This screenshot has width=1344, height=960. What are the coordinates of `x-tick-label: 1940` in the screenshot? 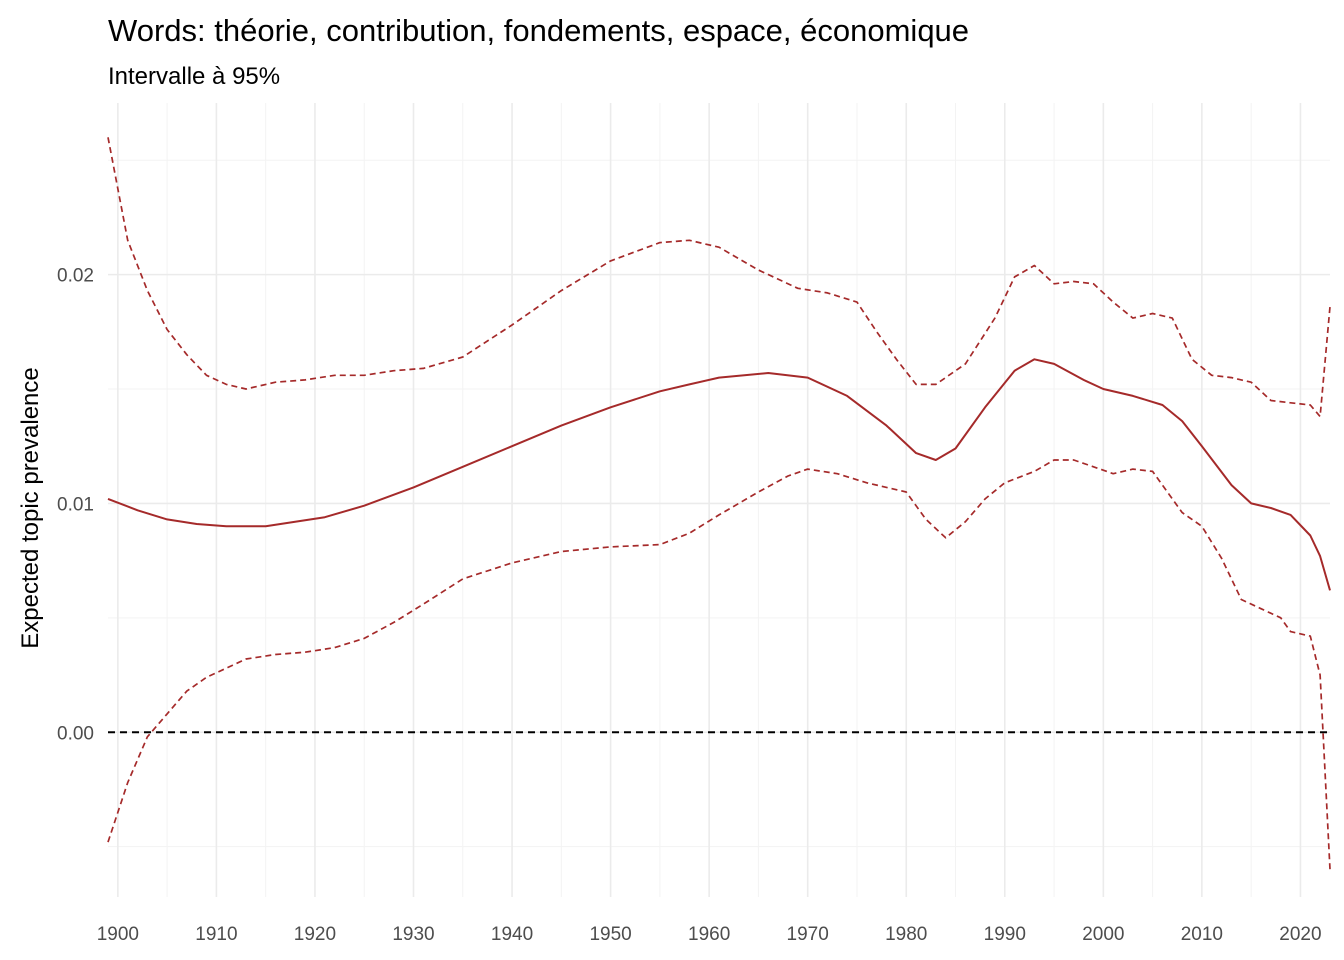 It's located at (512, 934).